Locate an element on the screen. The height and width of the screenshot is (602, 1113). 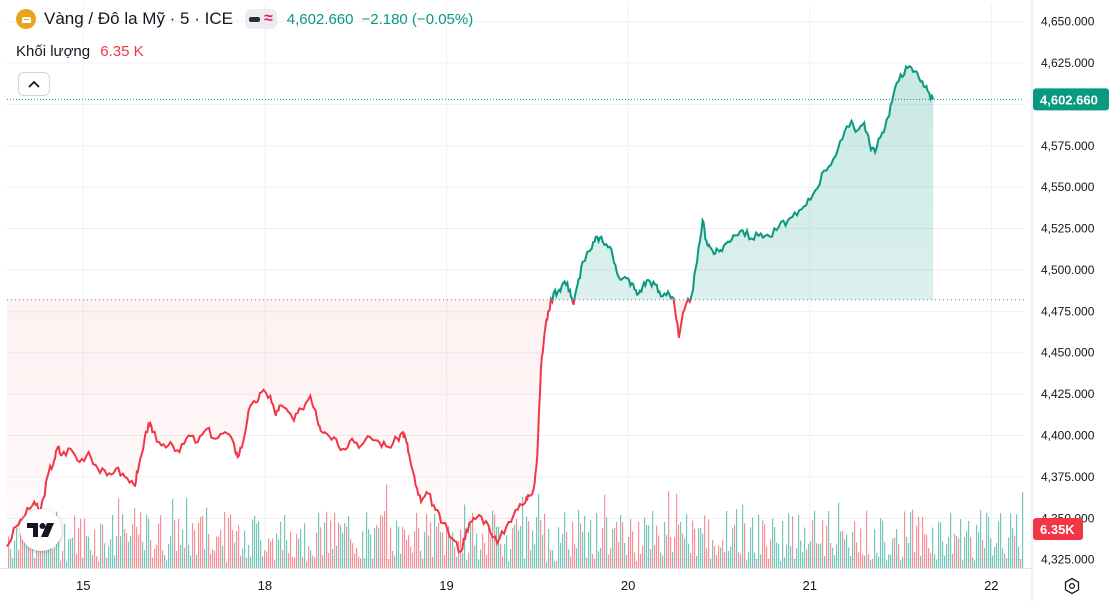
x-tick-label: 22 is located at coordinates (991, 585).